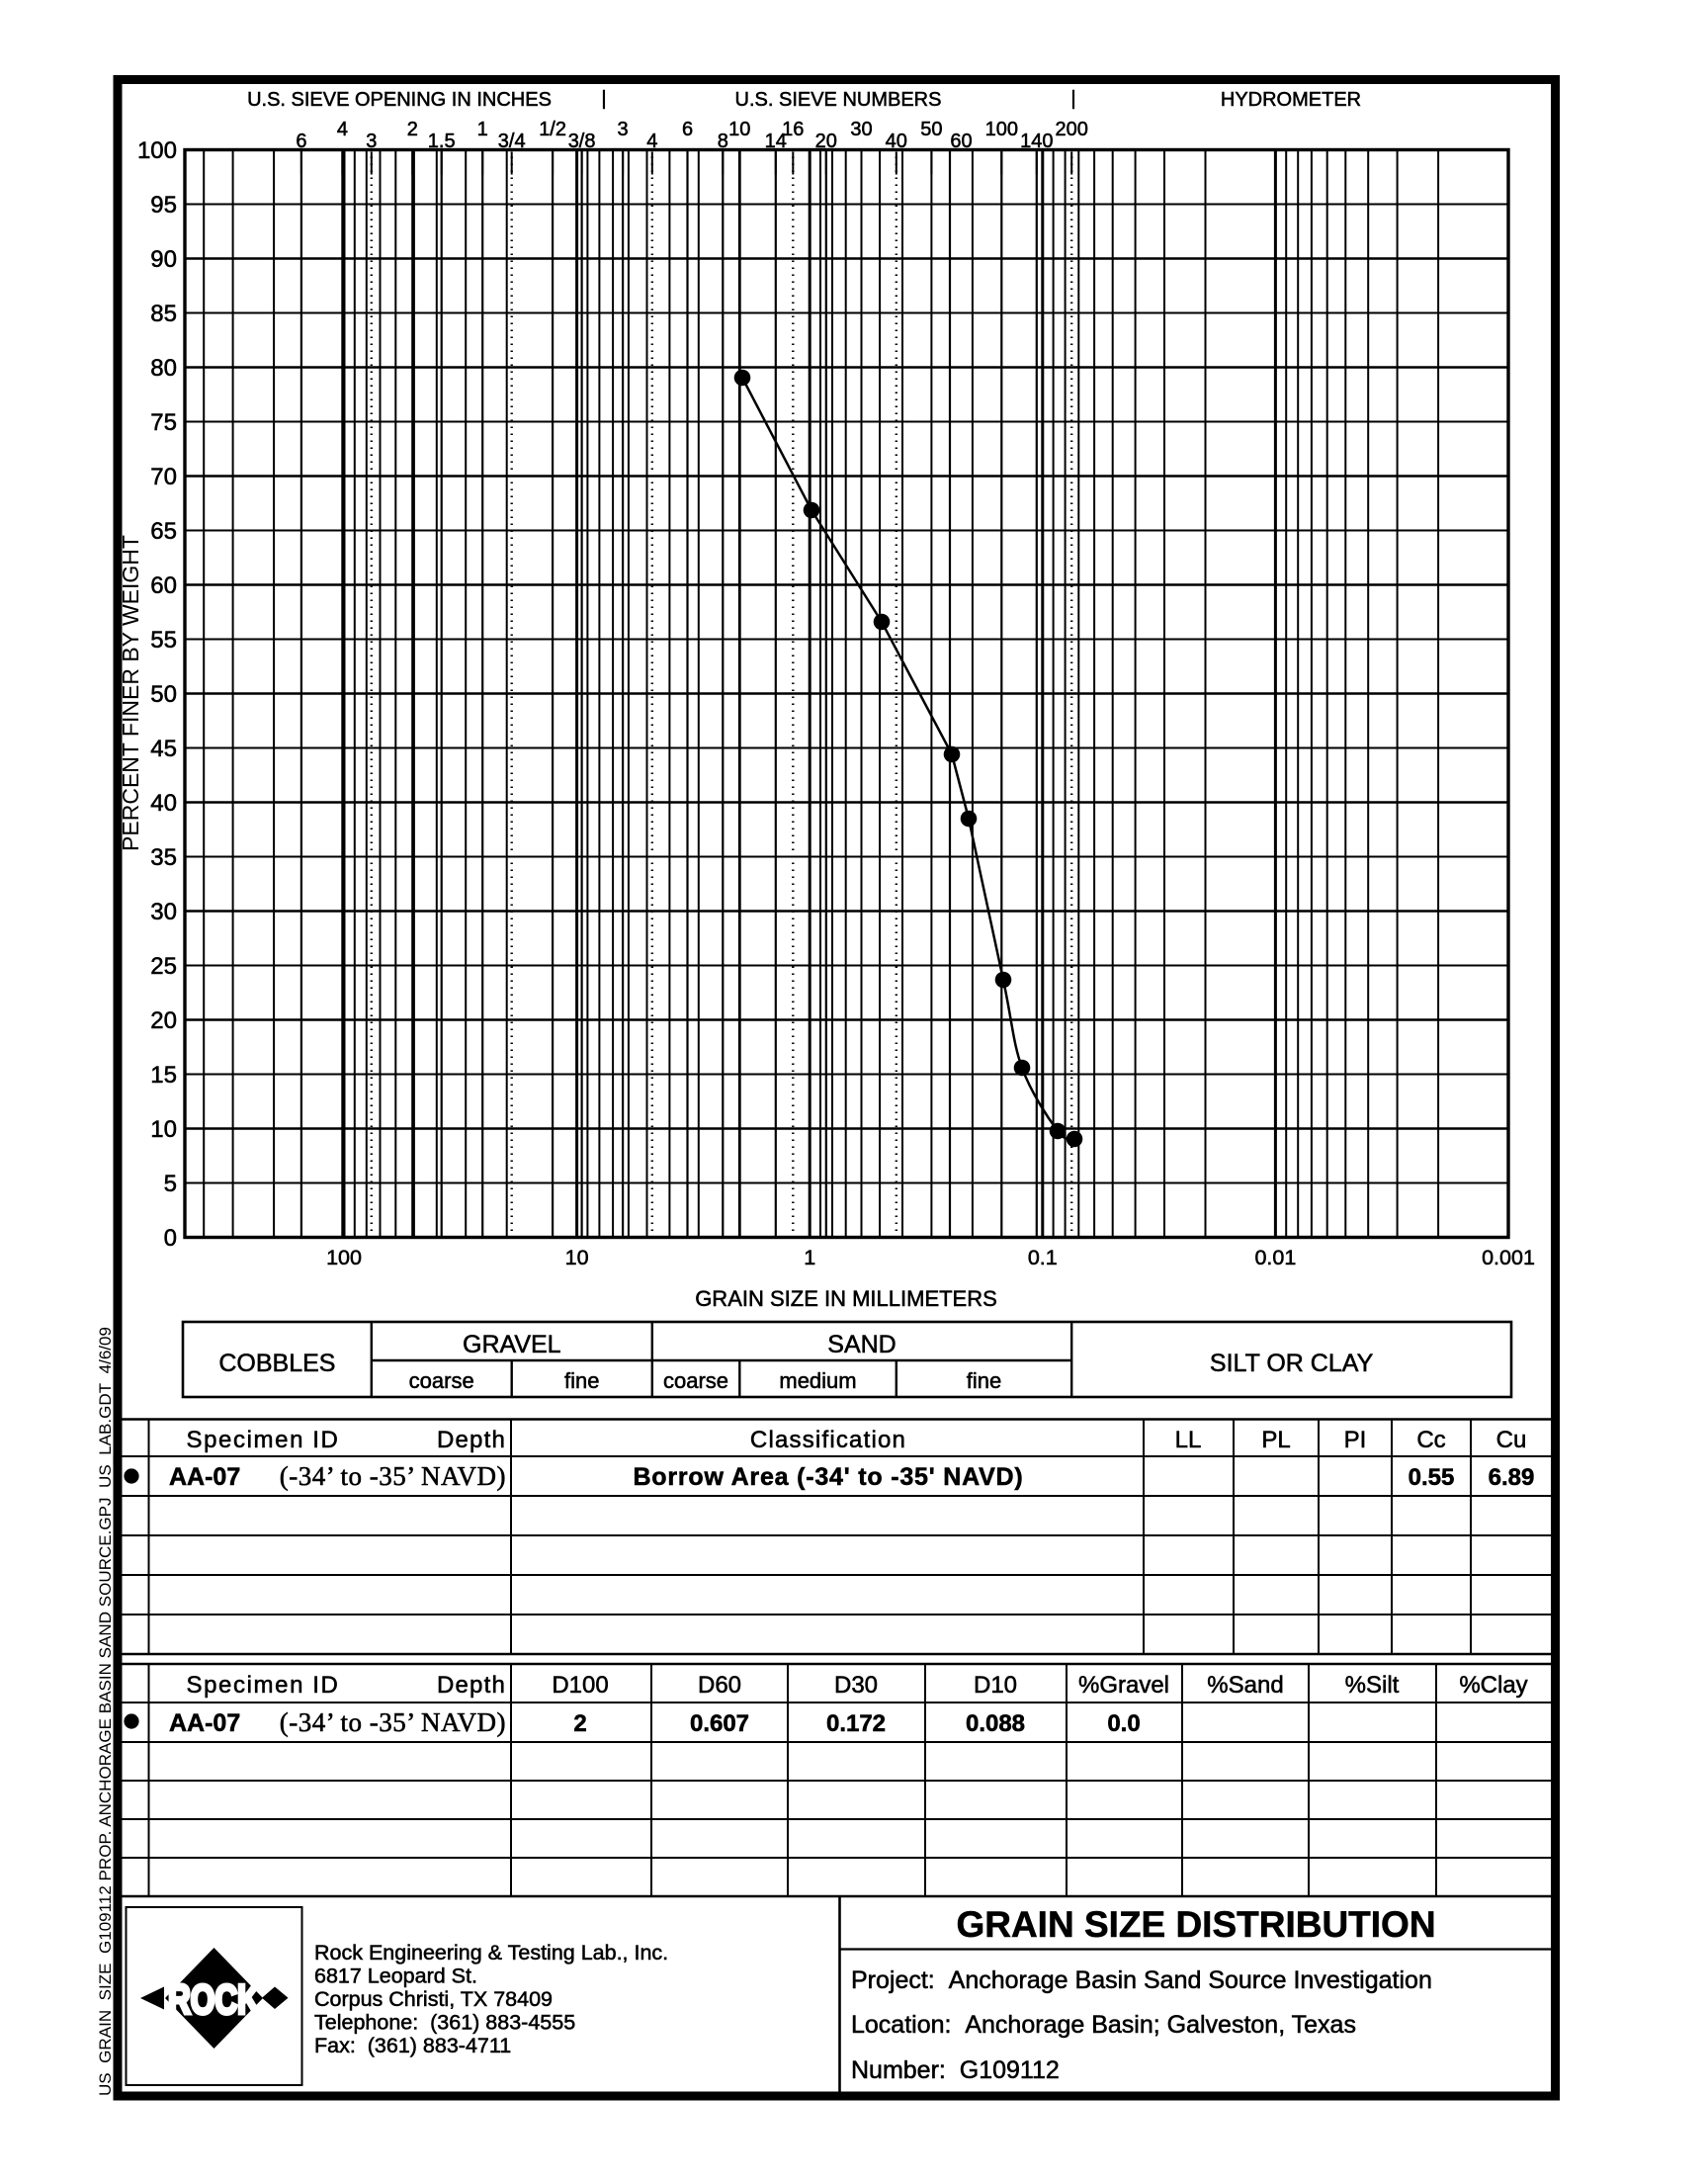 This screenshot has height=2183, width=1708. I want to click on svg-text: 35, so click(163, 857).